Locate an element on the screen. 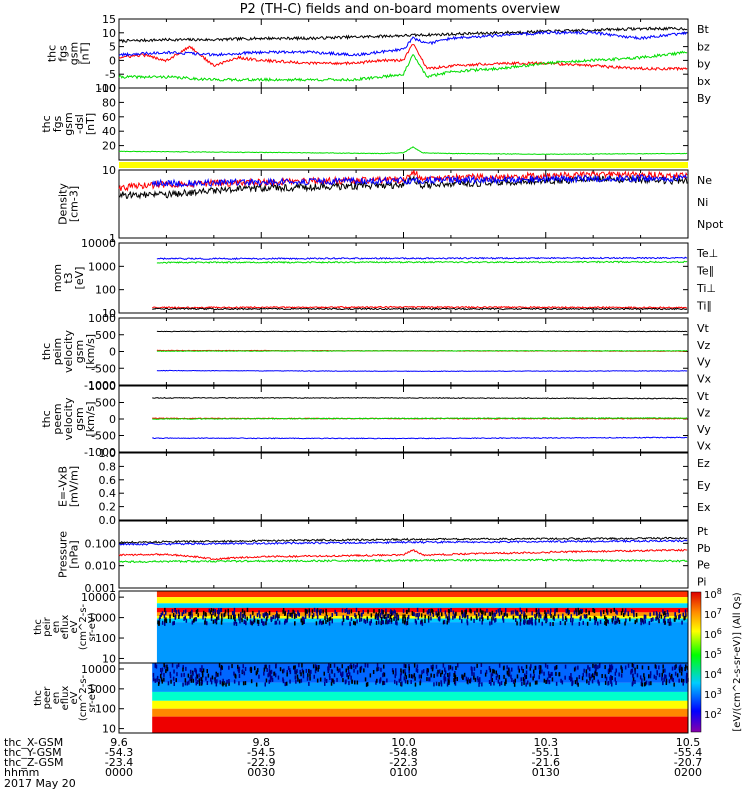 This screenshot has width=750, height=800. y-tick-label: 0.8 is located at coordinates (108, 466).